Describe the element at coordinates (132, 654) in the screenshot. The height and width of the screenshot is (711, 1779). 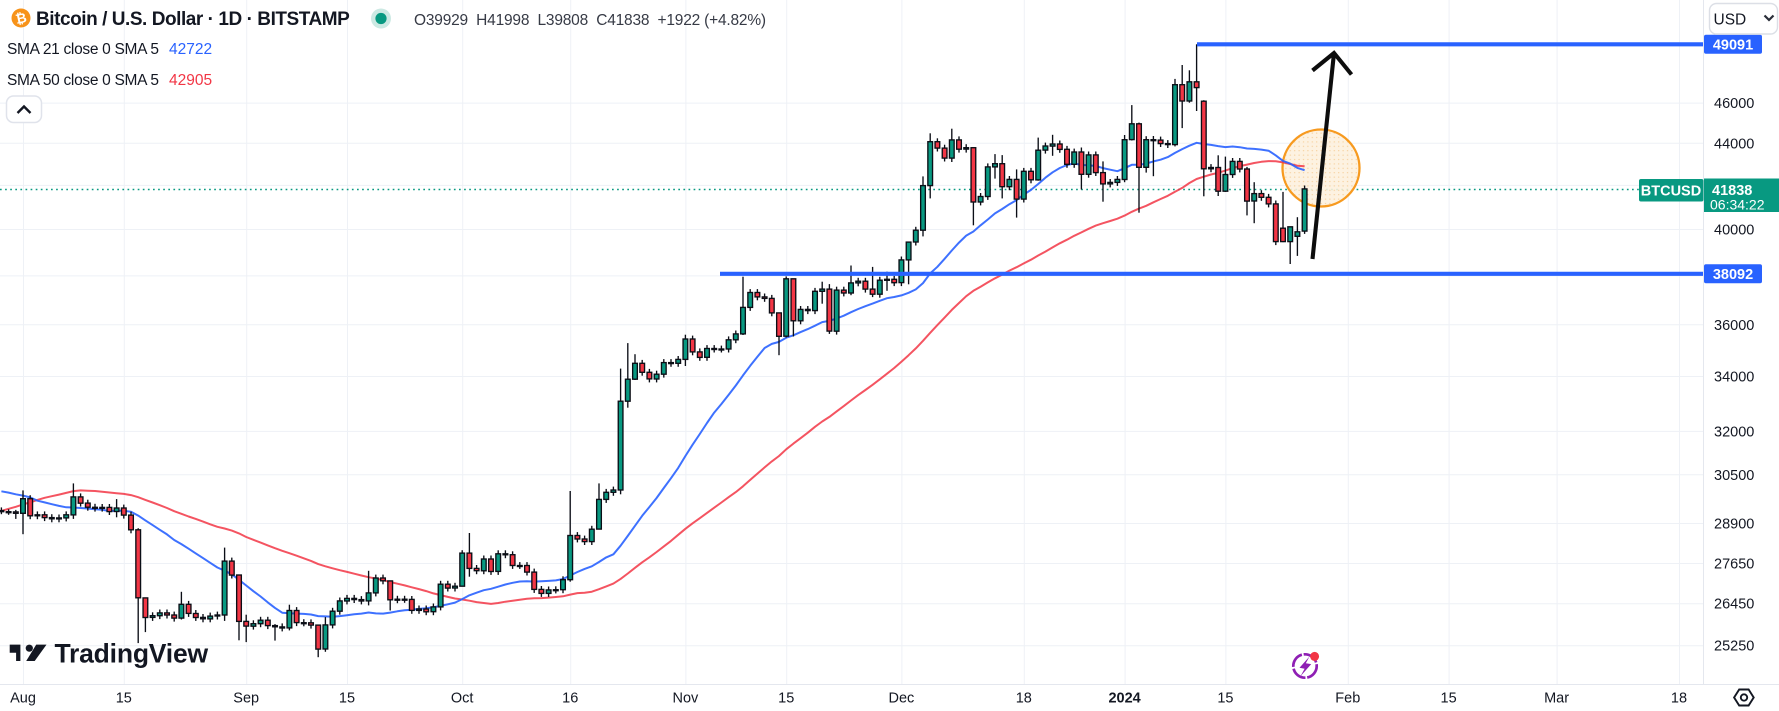
I see `svg-text: TradingView` at that location.